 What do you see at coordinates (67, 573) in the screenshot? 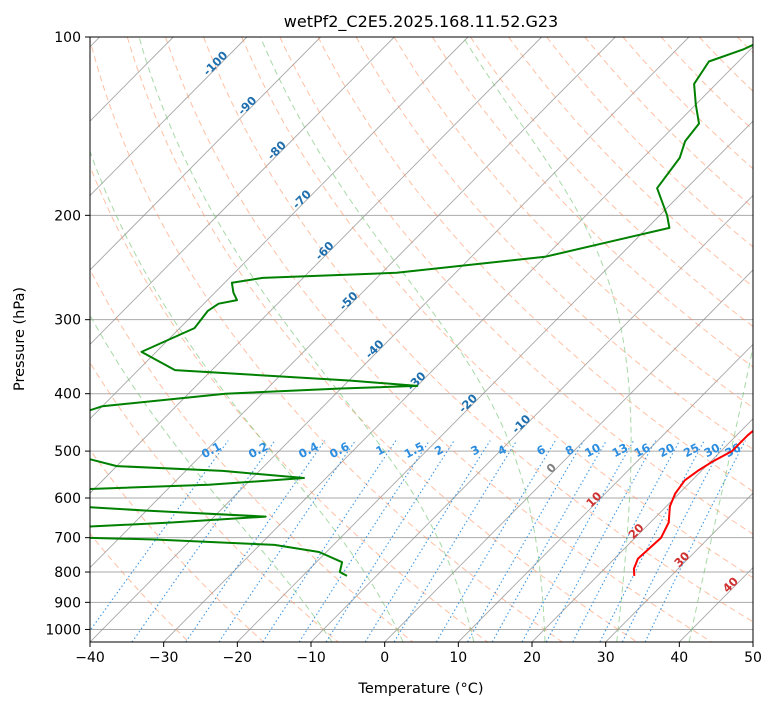
I see `y-tick-label: 800` at bounding box center [67, 573].